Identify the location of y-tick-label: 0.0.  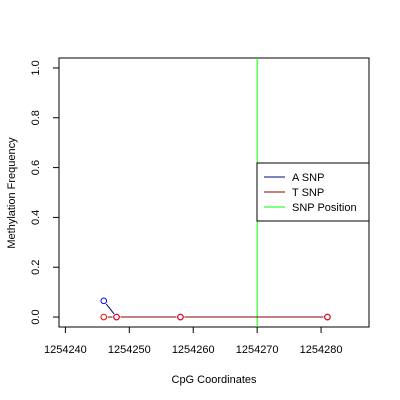
(36, 316).